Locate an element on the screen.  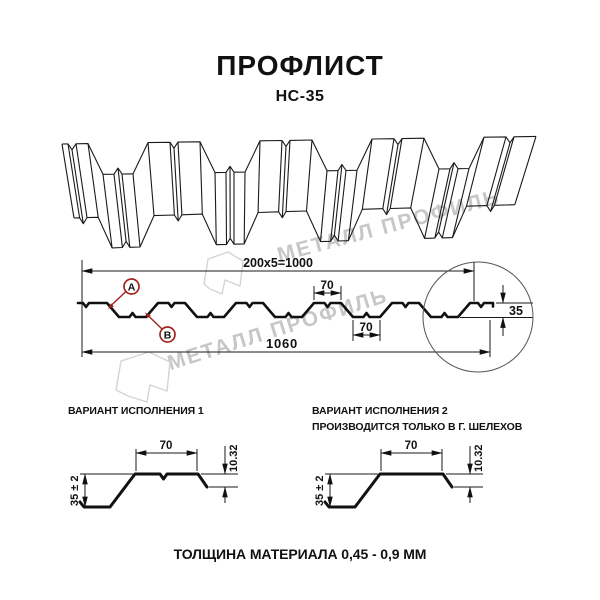
profile-code: НС-35 is located at coordinates (300, 96).